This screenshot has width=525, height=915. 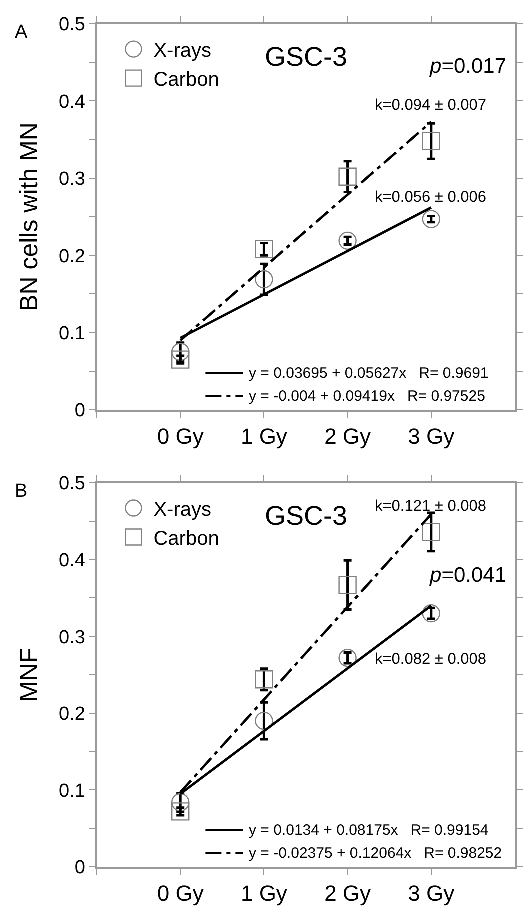 I want to click on annotation: k=0.082 ± 0.008, so click(x=430, y=659).